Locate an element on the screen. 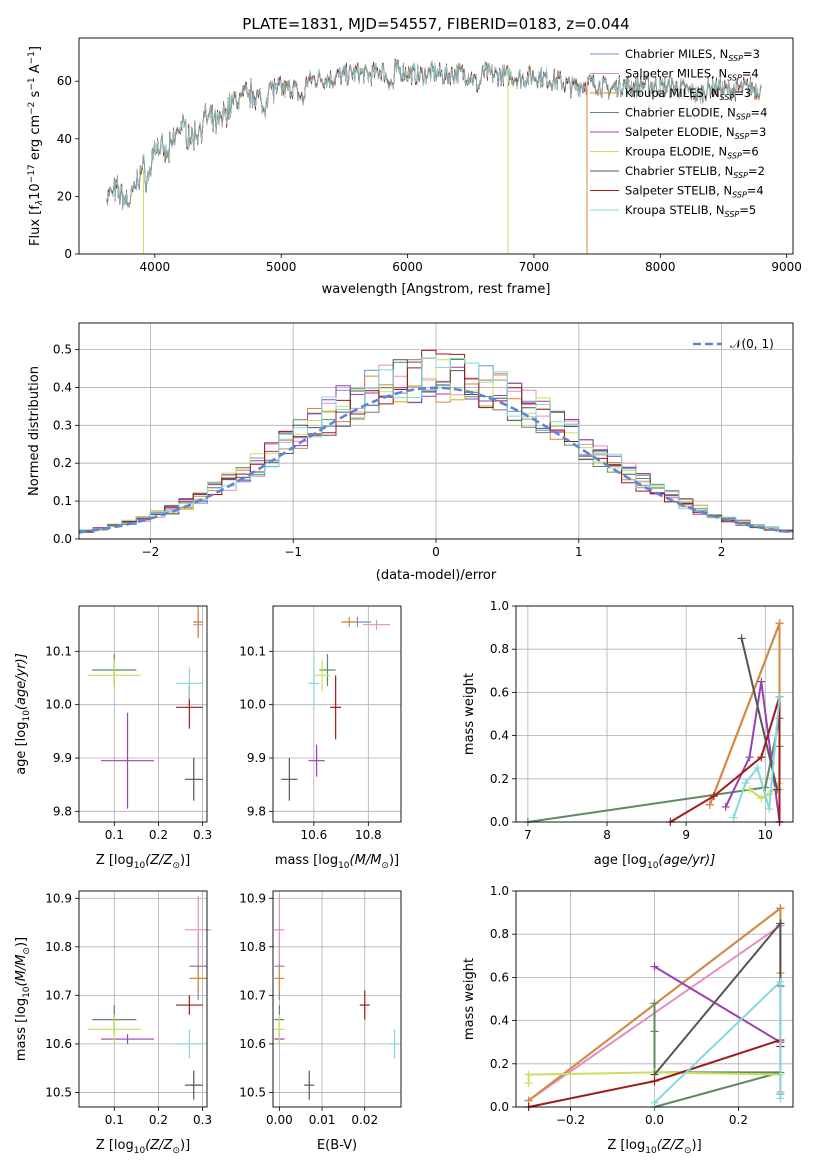 The height and width of the screenshot is (1170, 819). legend-series-name: Kroupa ELODIE, N is located at coordinates (676, 152).